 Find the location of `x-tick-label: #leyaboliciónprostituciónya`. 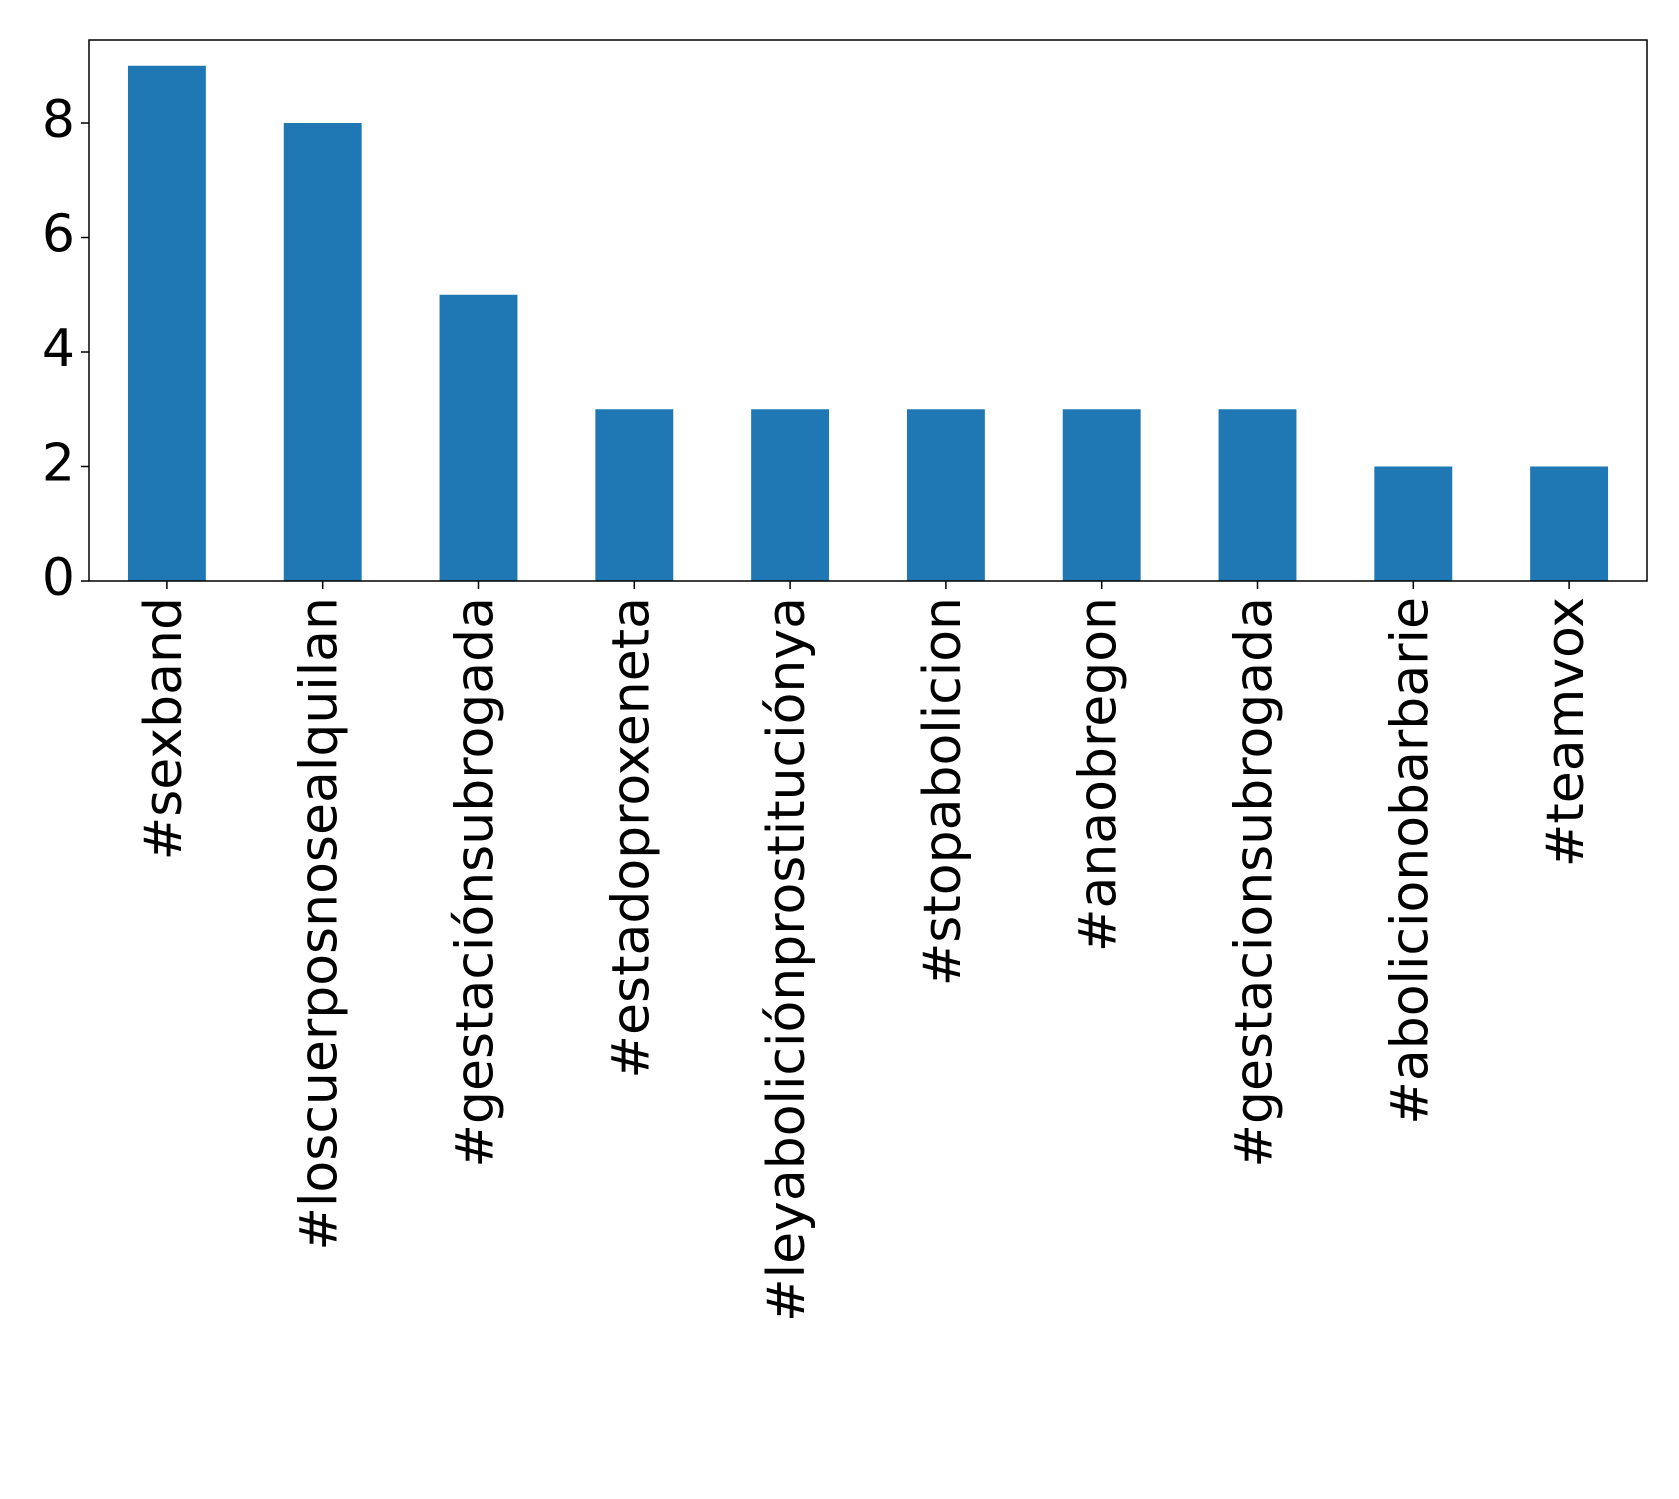

x-tick-label: #leyaboliciónprostituciónya is located at coordinates (787, 959).